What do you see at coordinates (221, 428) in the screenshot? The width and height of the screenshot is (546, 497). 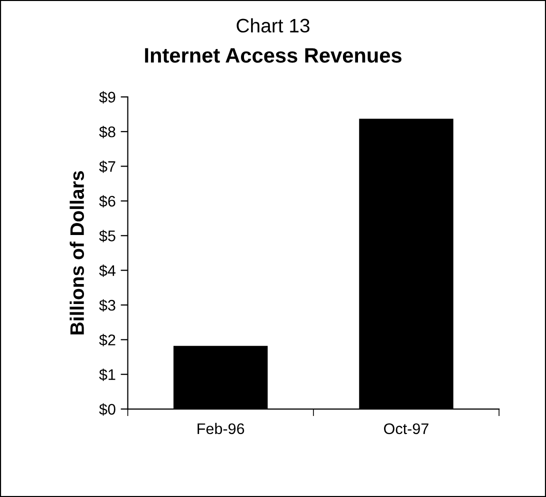 I see `x-tick-label: Feb-96` at bounding box center [221, 428].